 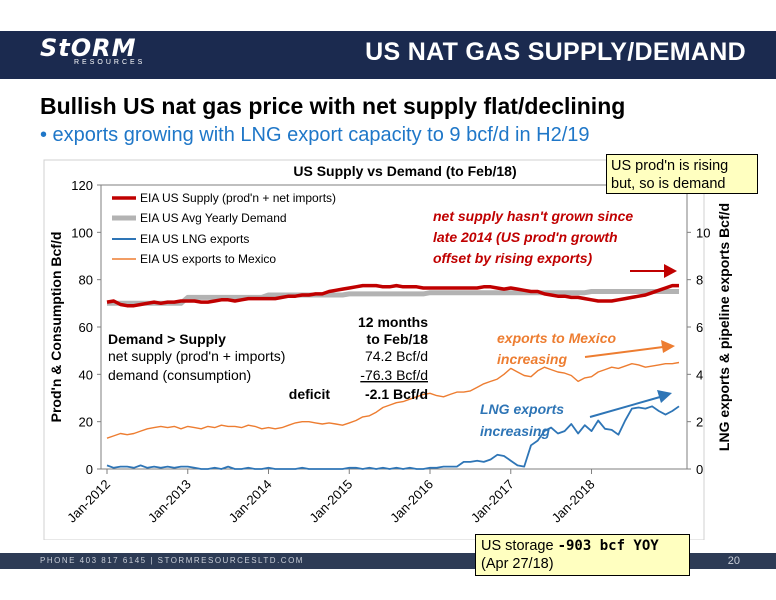 I want to click on demand-line, so click(x=393, y=297).